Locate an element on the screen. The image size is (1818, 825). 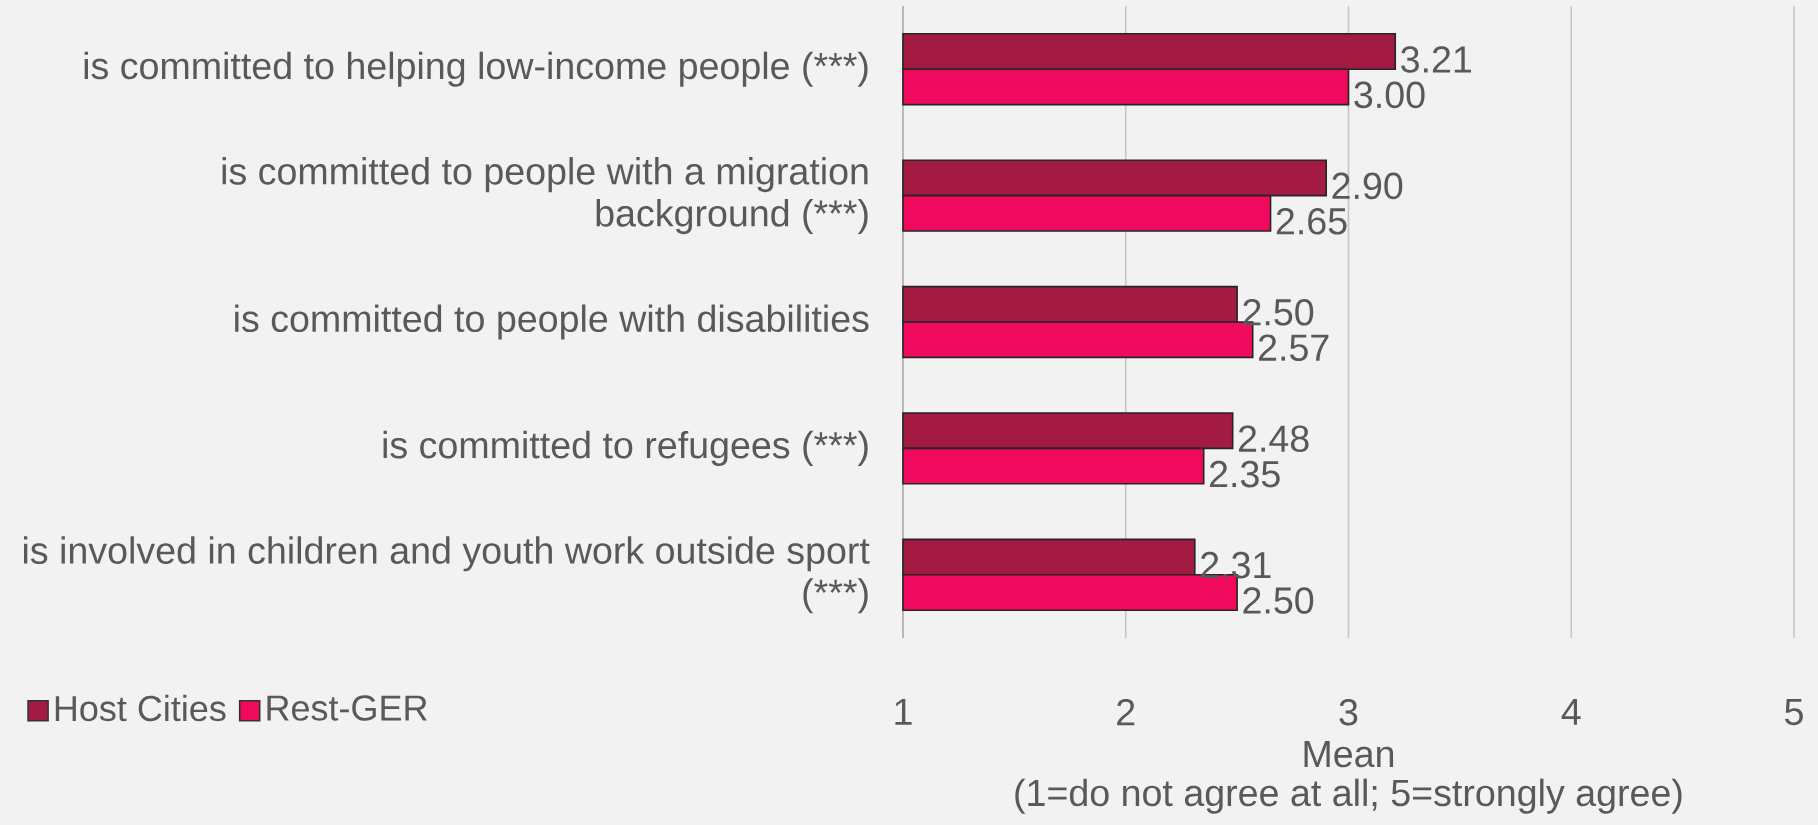
y-tick-label: is committed to refugees (***) is located at coordinates (625, 448).